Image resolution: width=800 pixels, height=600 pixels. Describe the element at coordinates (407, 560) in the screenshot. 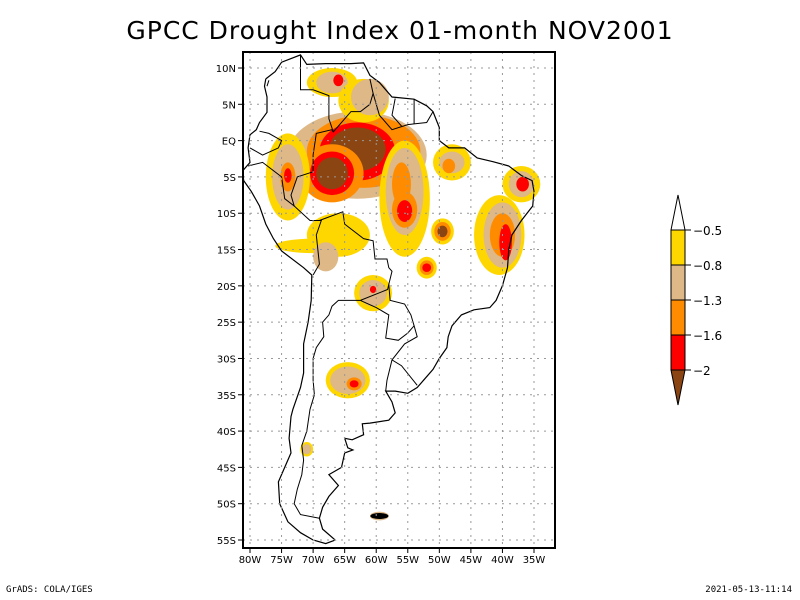

I see `x-tick-label: 55W` at that location.